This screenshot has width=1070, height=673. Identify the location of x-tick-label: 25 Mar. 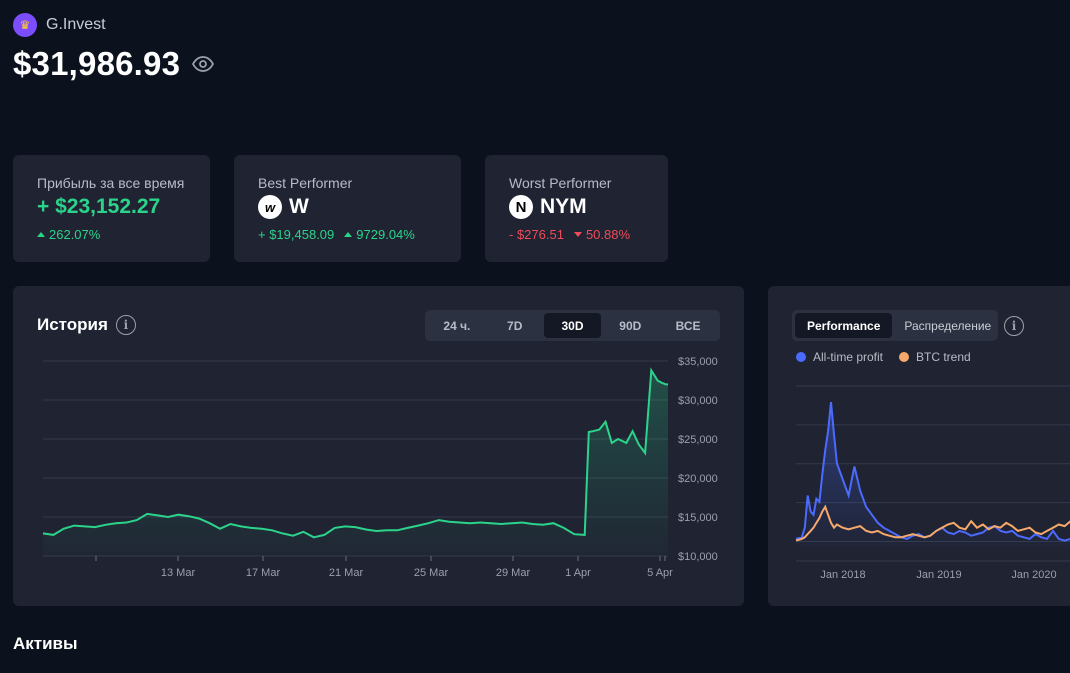
(431, 573).